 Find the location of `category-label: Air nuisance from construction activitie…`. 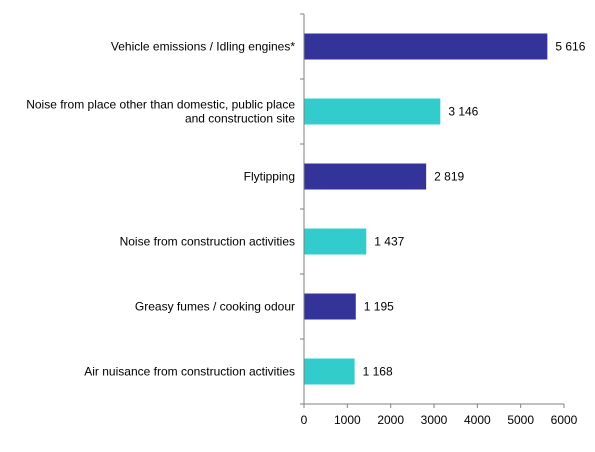

category-label: Air nuisance from construction activitie… is located at coordinates (189, 372).